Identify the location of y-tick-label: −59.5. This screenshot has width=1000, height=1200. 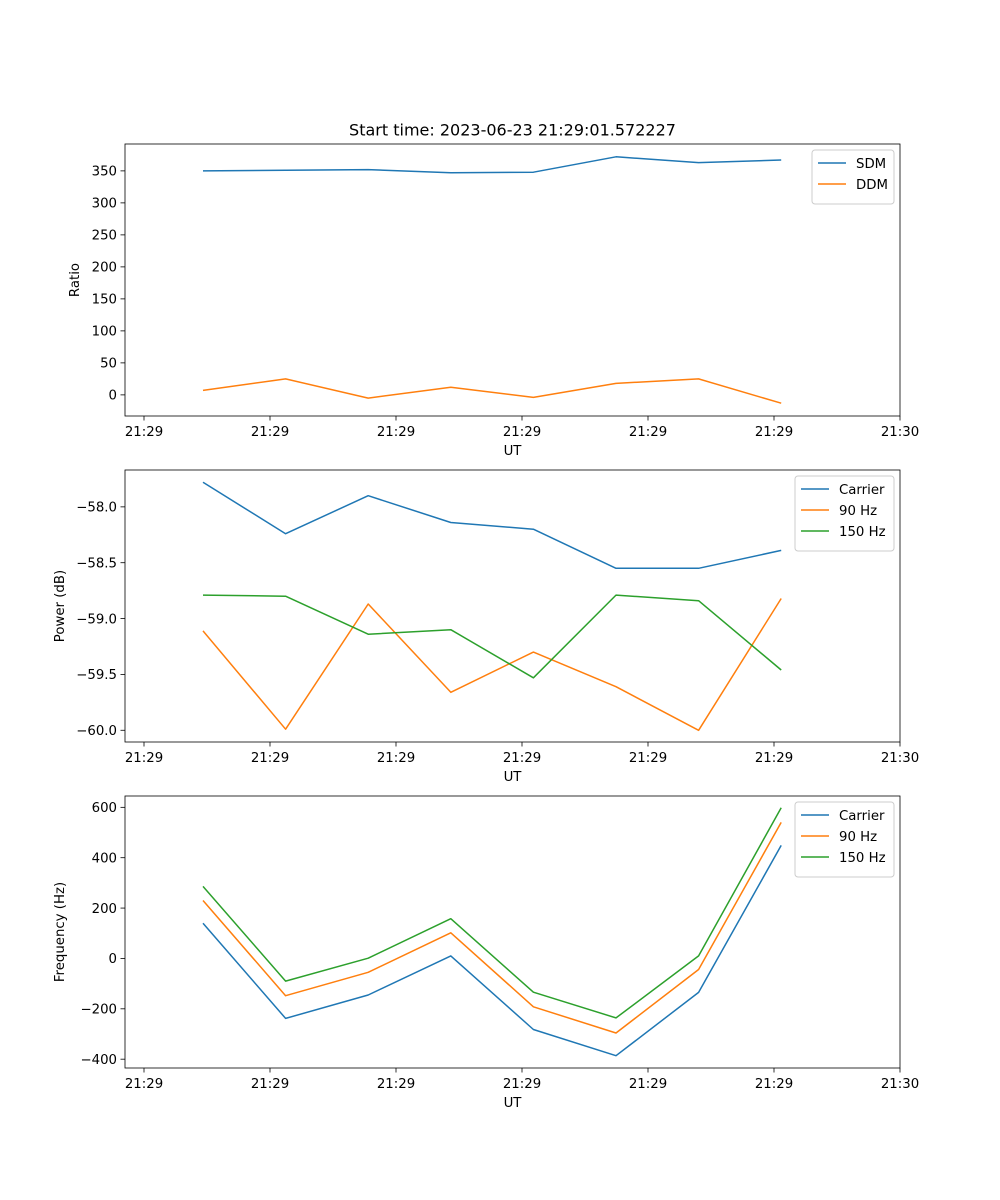
(96, 675).